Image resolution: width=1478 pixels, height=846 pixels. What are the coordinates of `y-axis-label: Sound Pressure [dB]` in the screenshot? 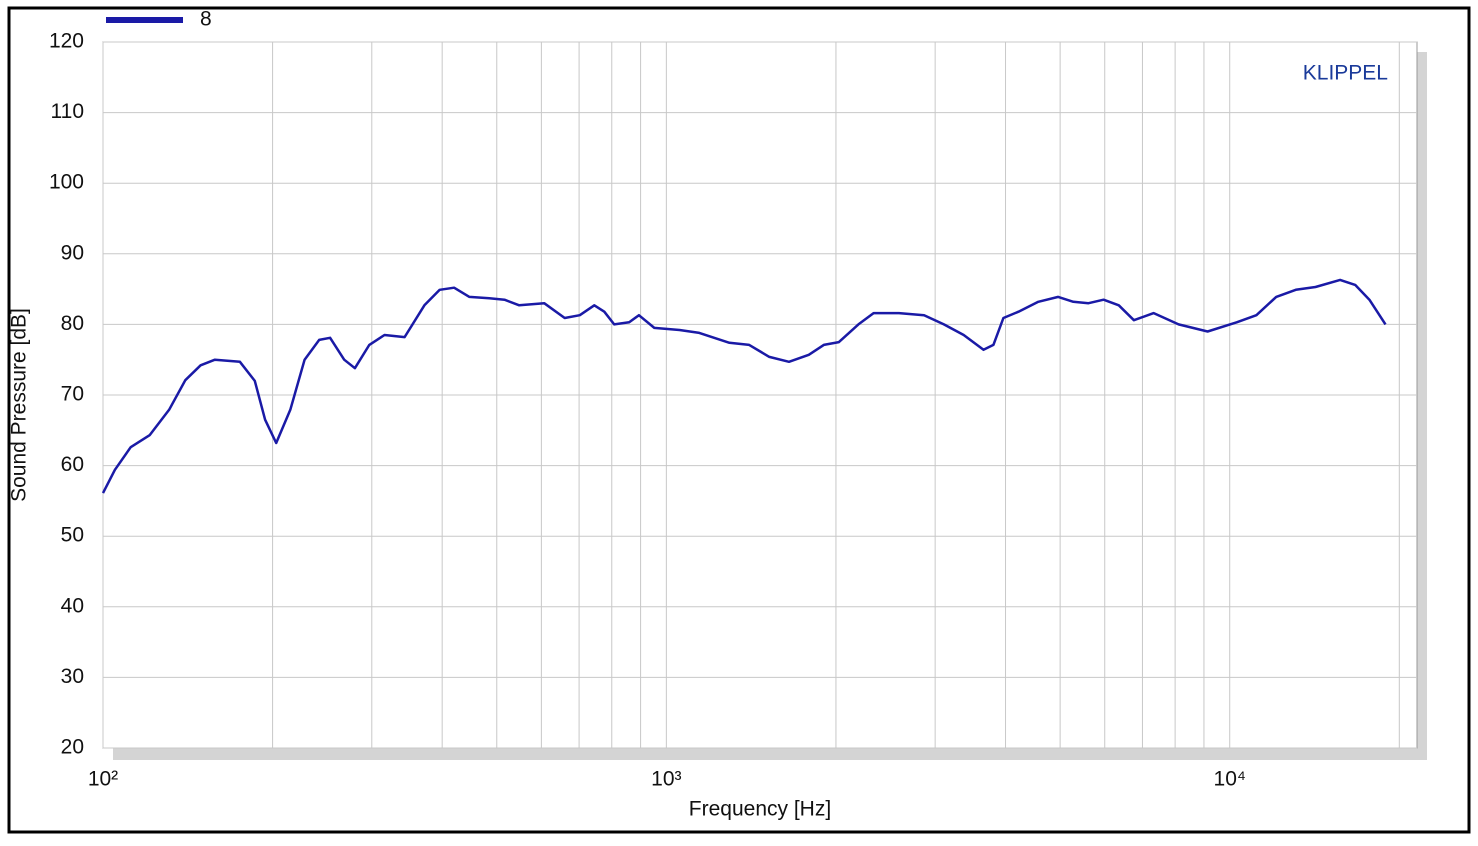 It's located at (19, 405).